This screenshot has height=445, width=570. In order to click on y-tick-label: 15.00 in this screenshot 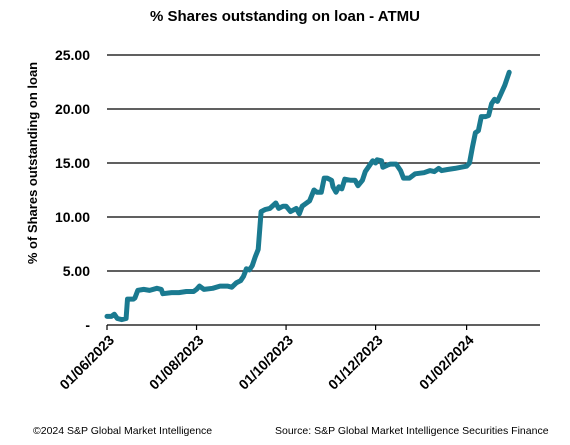, I will do `click(72, 163)`.